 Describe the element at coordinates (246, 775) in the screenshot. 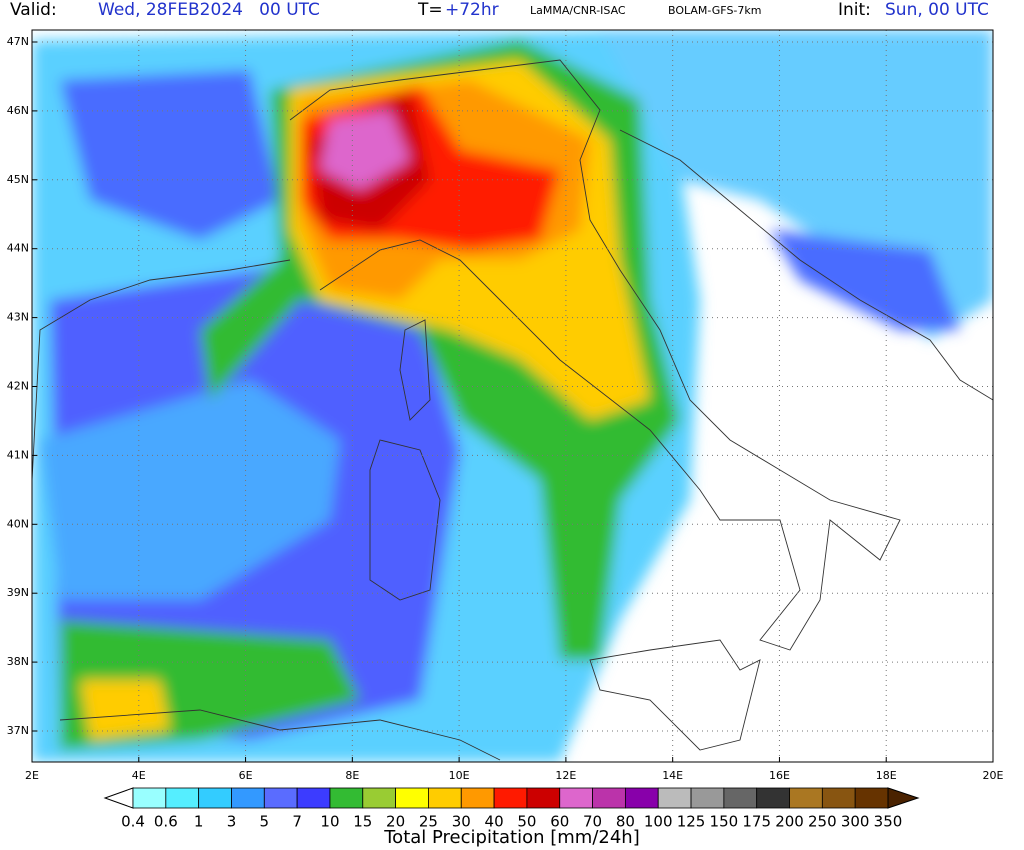

I see `lon-label: 6E` at that location.